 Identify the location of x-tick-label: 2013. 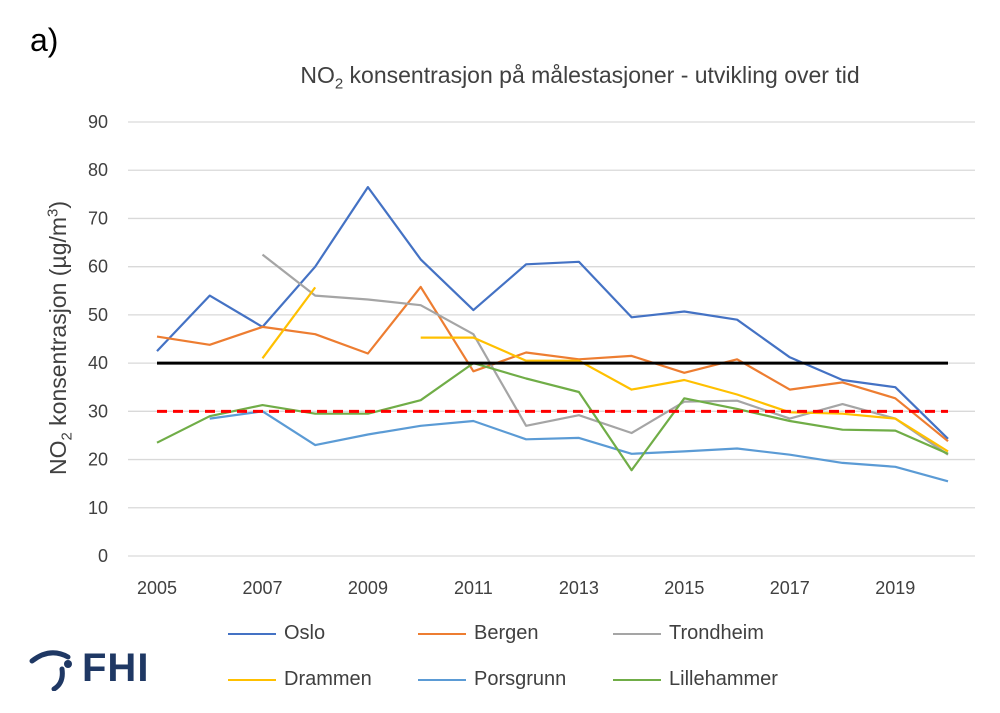
(579, 588).